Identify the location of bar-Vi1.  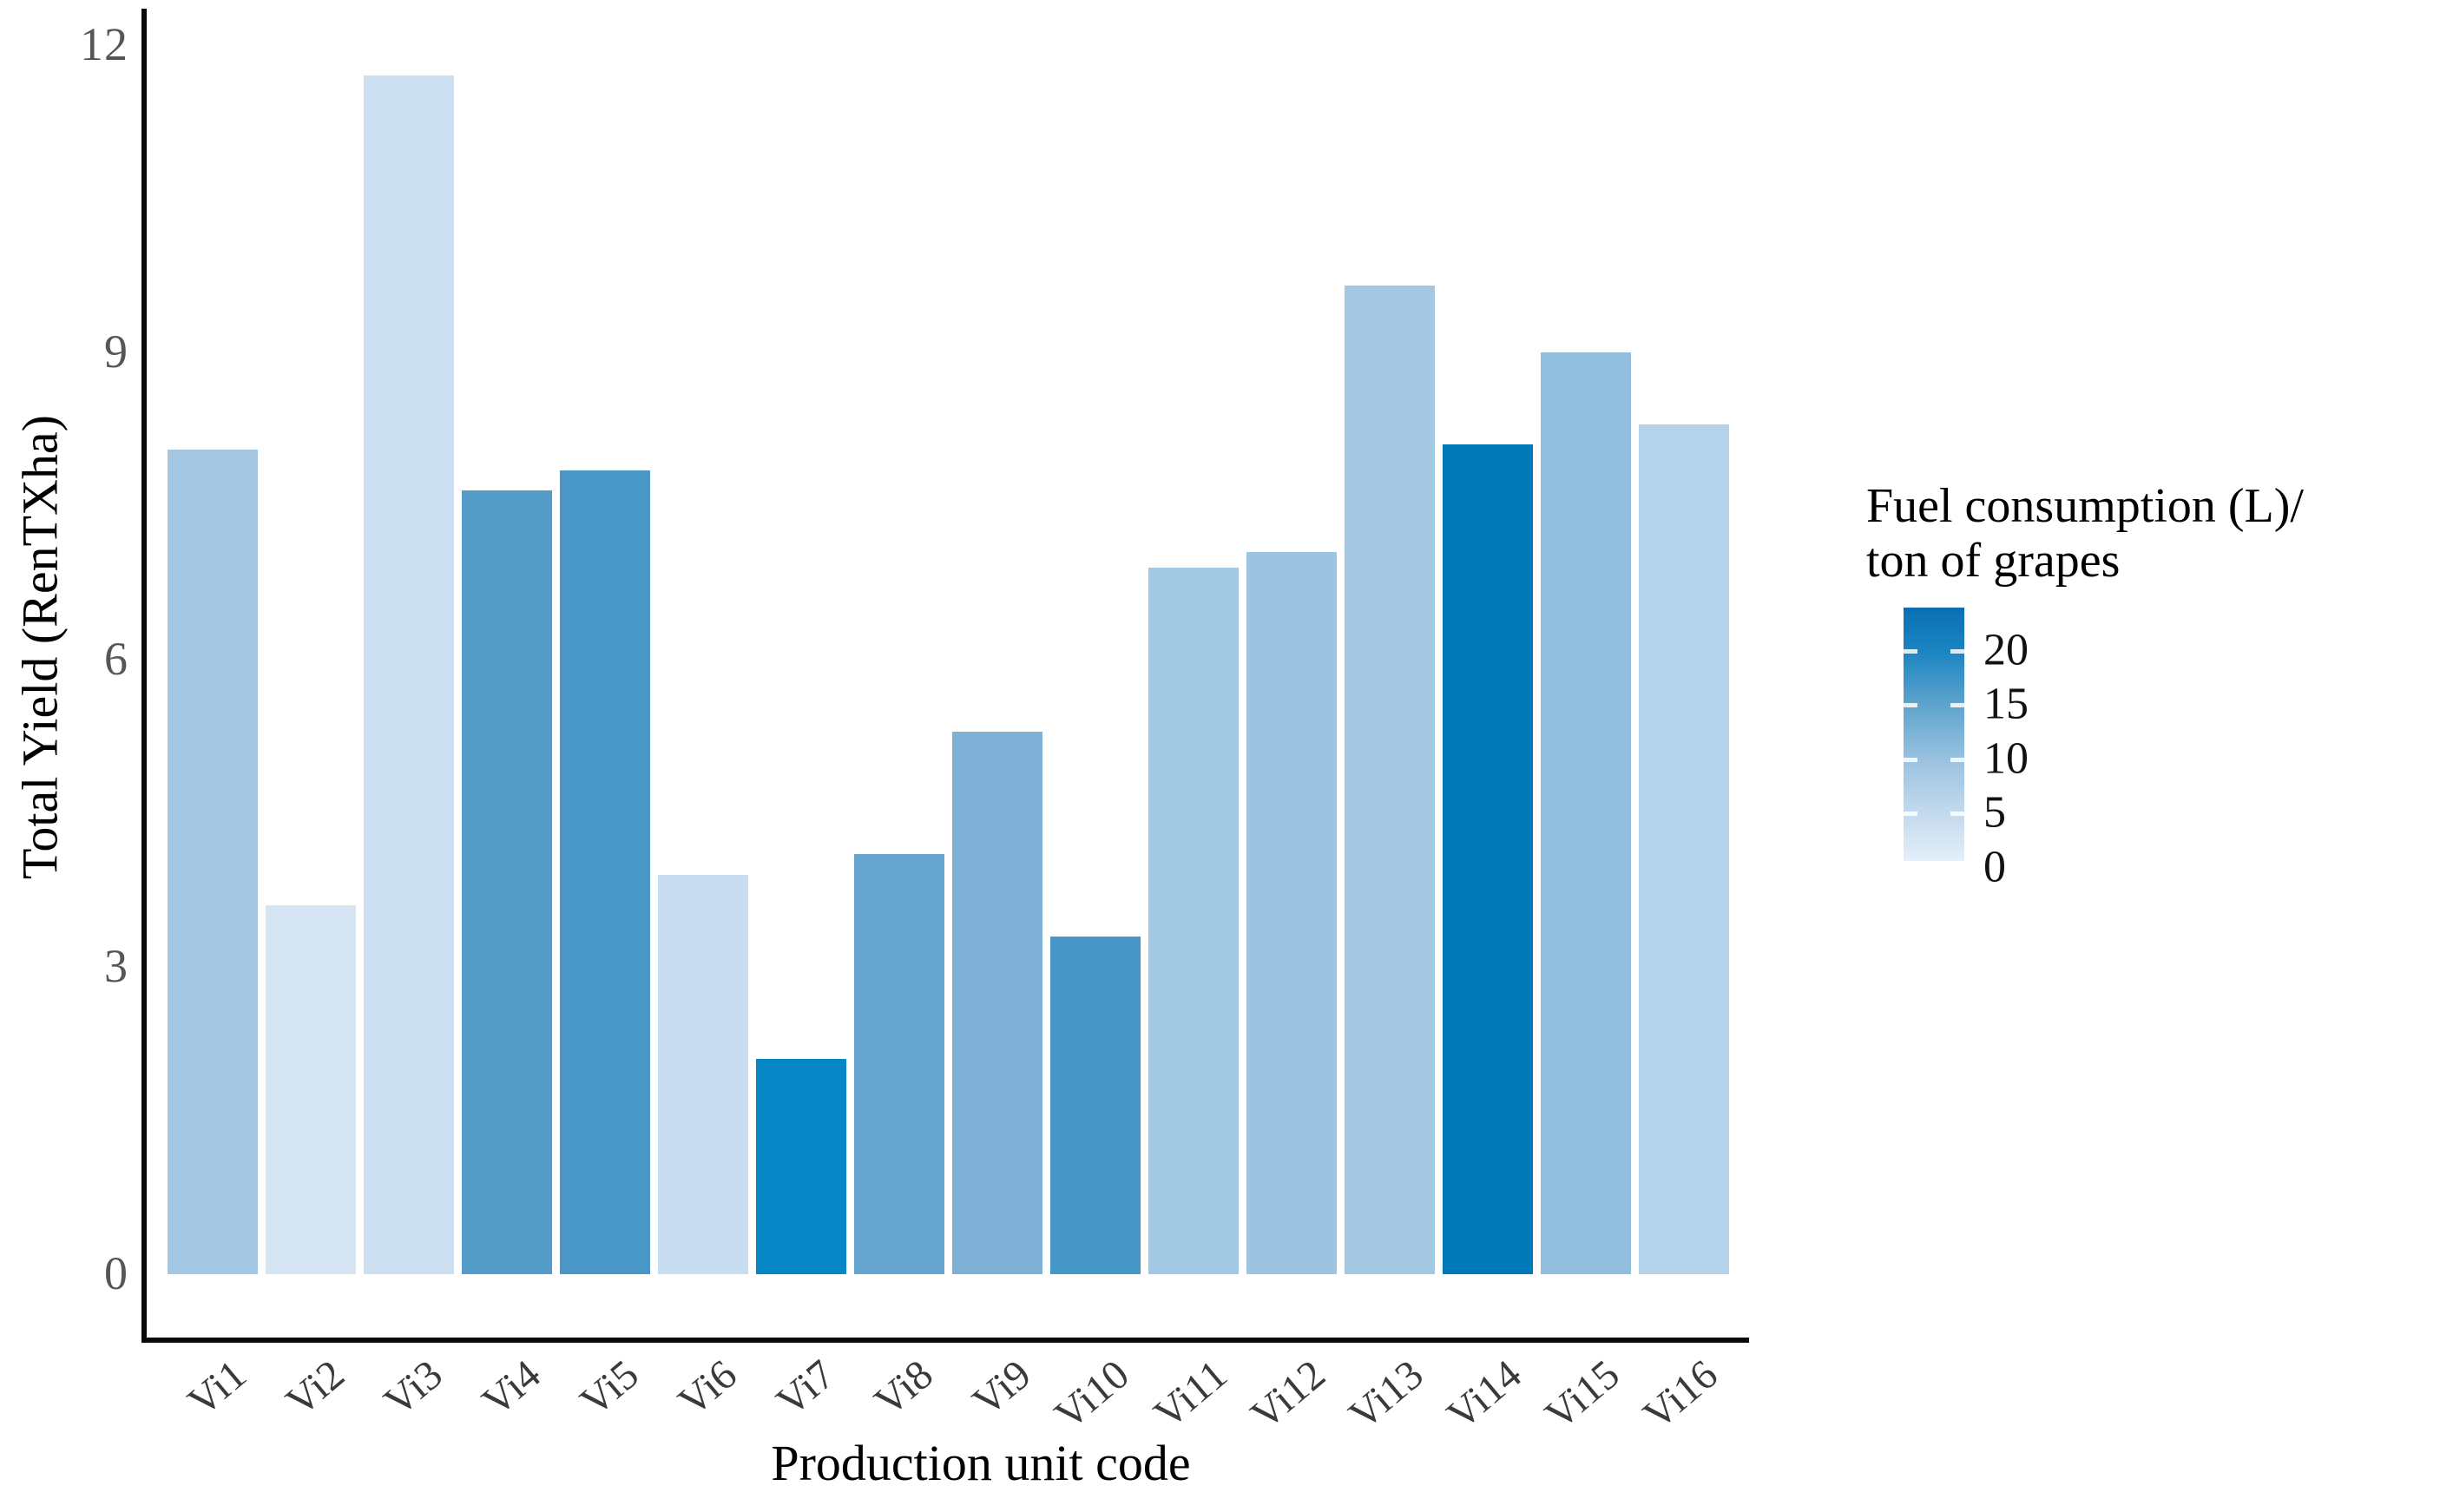
(213, 862).